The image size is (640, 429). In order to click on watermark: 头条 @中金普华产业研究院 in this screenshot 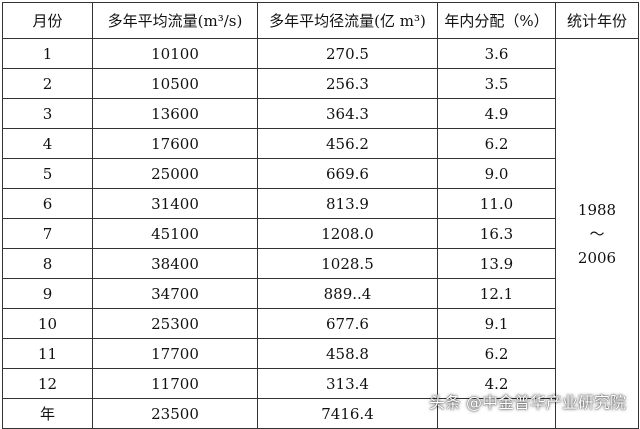, I will do `click(527, 402)`.